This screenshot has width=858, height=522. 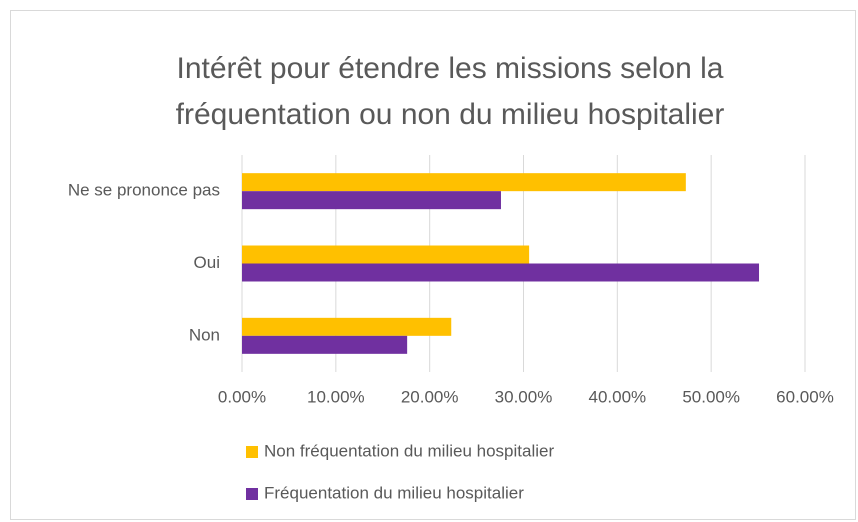 I want to click on x-tick-label: 10.00%, so click(x=336, y=396).